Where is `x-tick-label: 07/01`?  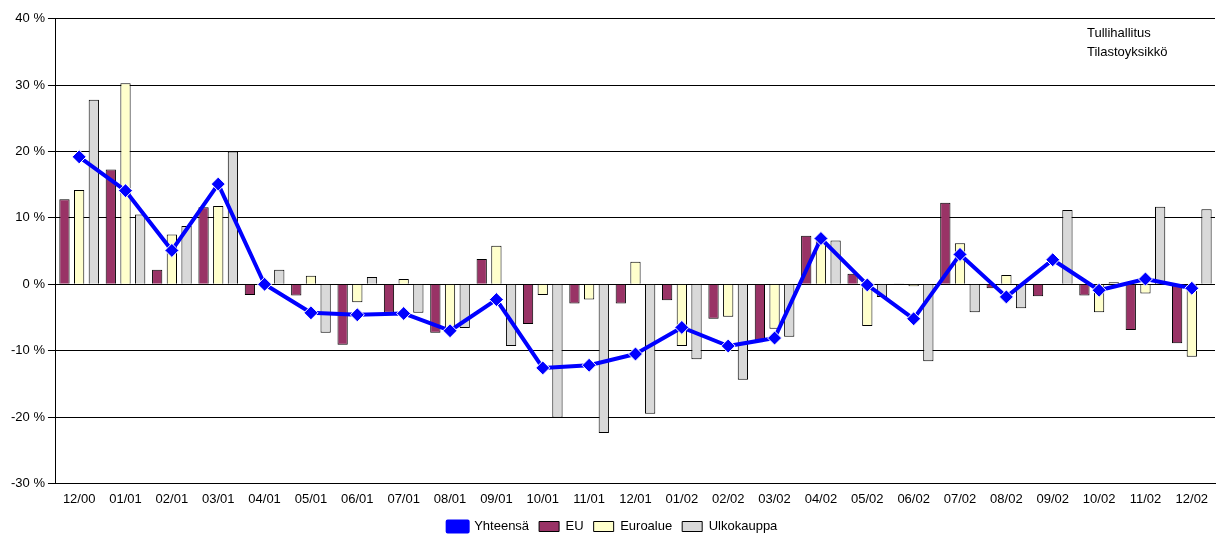
x-tick-label: 07/01 is located at coordinates (403, 498).